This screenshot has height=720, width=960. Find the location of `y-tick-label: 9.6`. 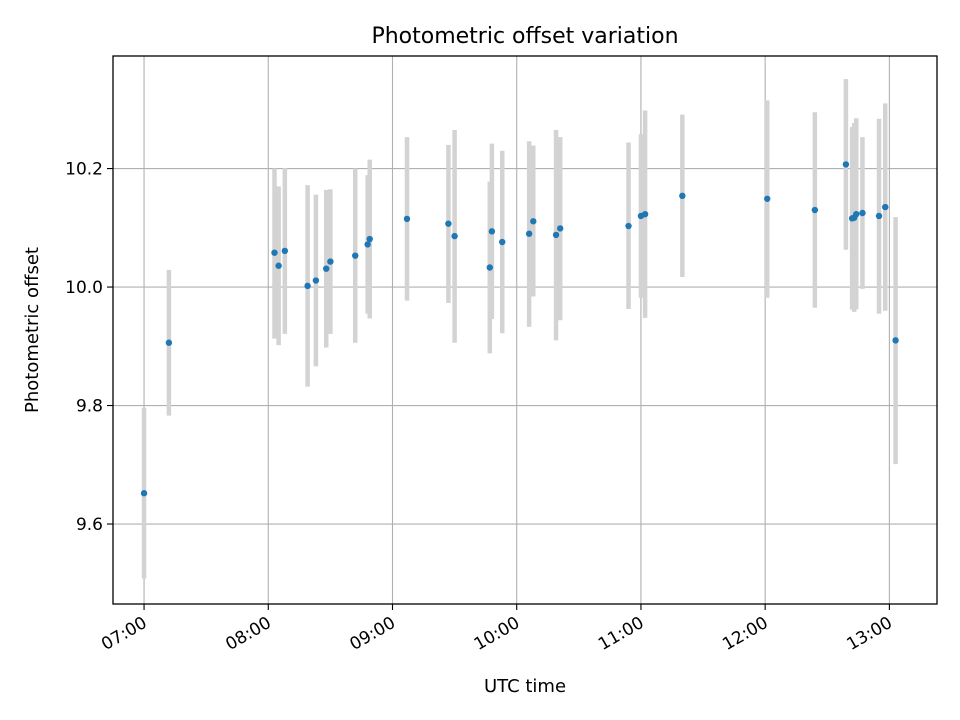

y-tick-label: 9.6 is located at coordinates (89, 525).